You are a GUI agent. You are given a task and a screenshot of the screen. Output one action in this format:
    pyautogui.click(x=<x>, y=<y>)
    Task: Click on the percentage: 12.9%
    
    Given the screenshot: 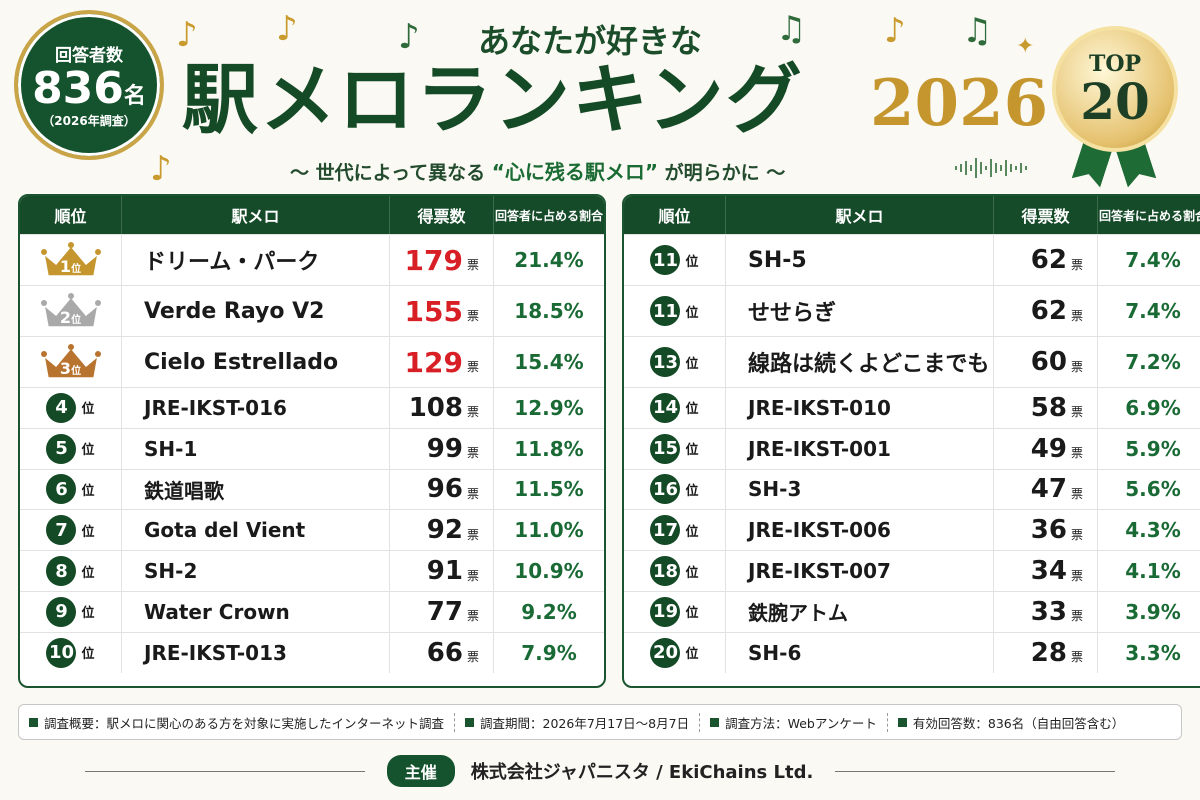 What is the action you would take?
    pyautogui.click(x=549, y=407)
    